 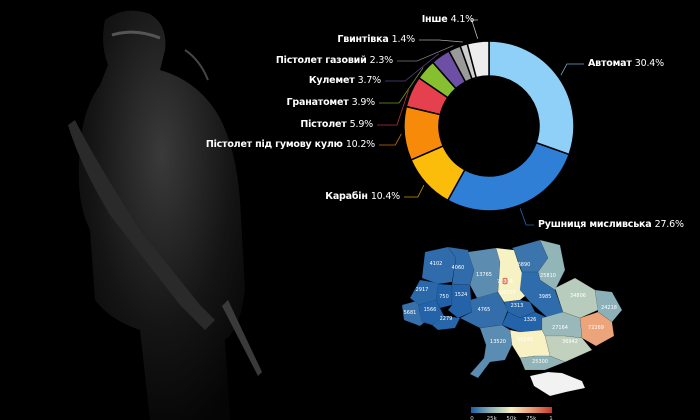 What do you see at coordinates (323, 124) in the screenshot?
I see `slice-label-name: Пістолет` at bounding box center [323, 124].